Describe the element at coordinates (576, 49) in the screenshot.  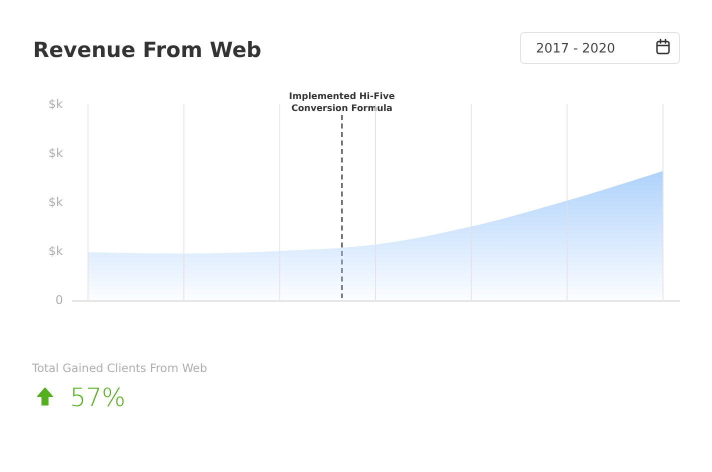
I see `chart-subtitle: 2017 - 2020` at that location.